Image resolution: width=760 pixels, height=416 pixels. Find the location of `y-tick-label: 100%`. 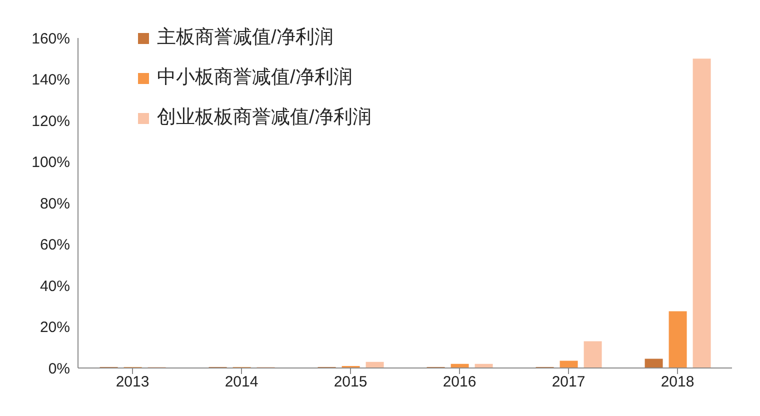

y-tick-label: 100% is located at coordinates (51, 163).